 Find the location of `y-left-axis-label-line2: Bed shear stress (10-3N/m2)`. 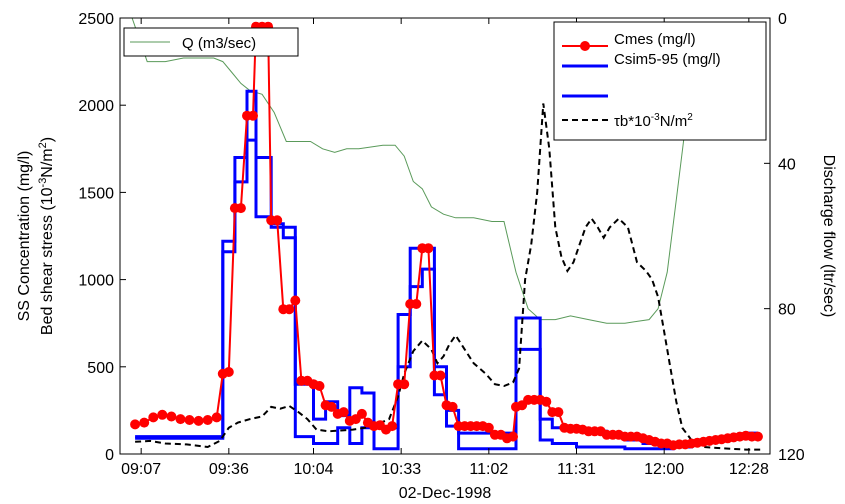

y-left-axis-label-line2: Bed shear stress (10-3N/m2) is located at coordinates (46, 236).